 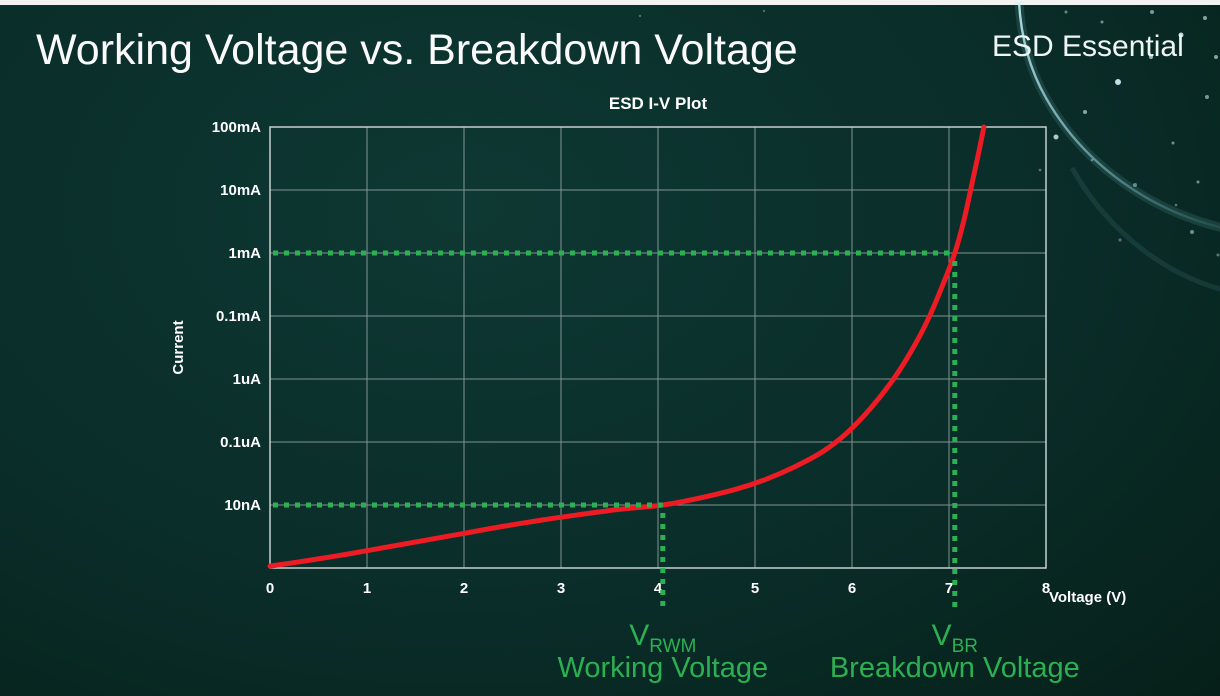 I want to click on x-tick-label: 5, so click(x=755, y=588).